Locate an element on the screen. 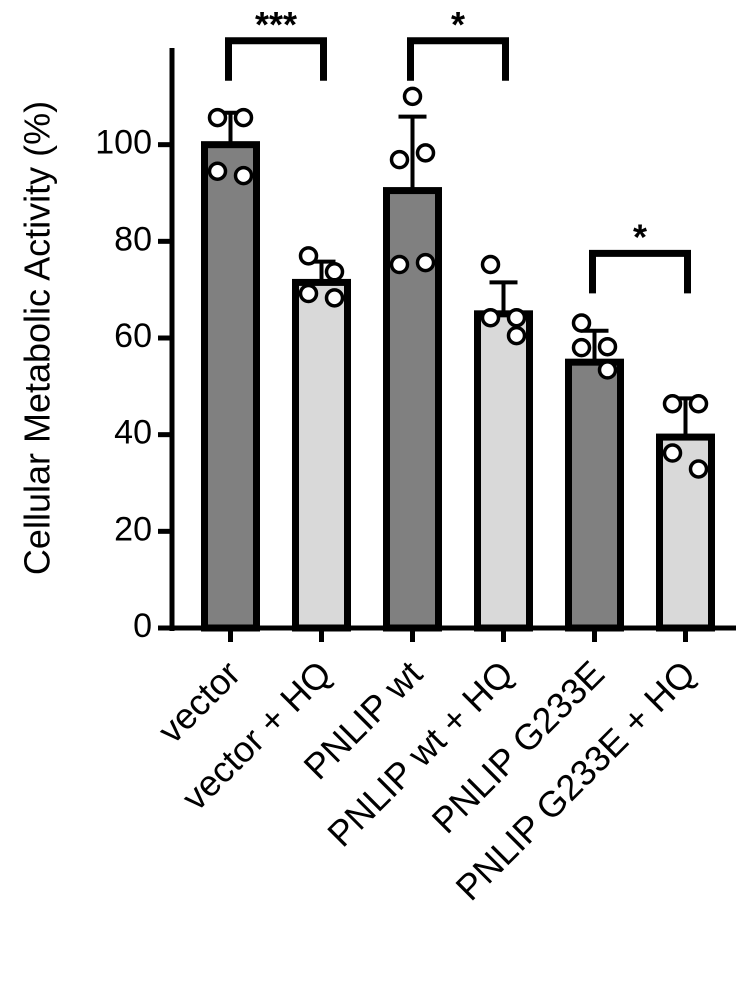  y-tick-label: 80 is located at coordinates (133, 239).